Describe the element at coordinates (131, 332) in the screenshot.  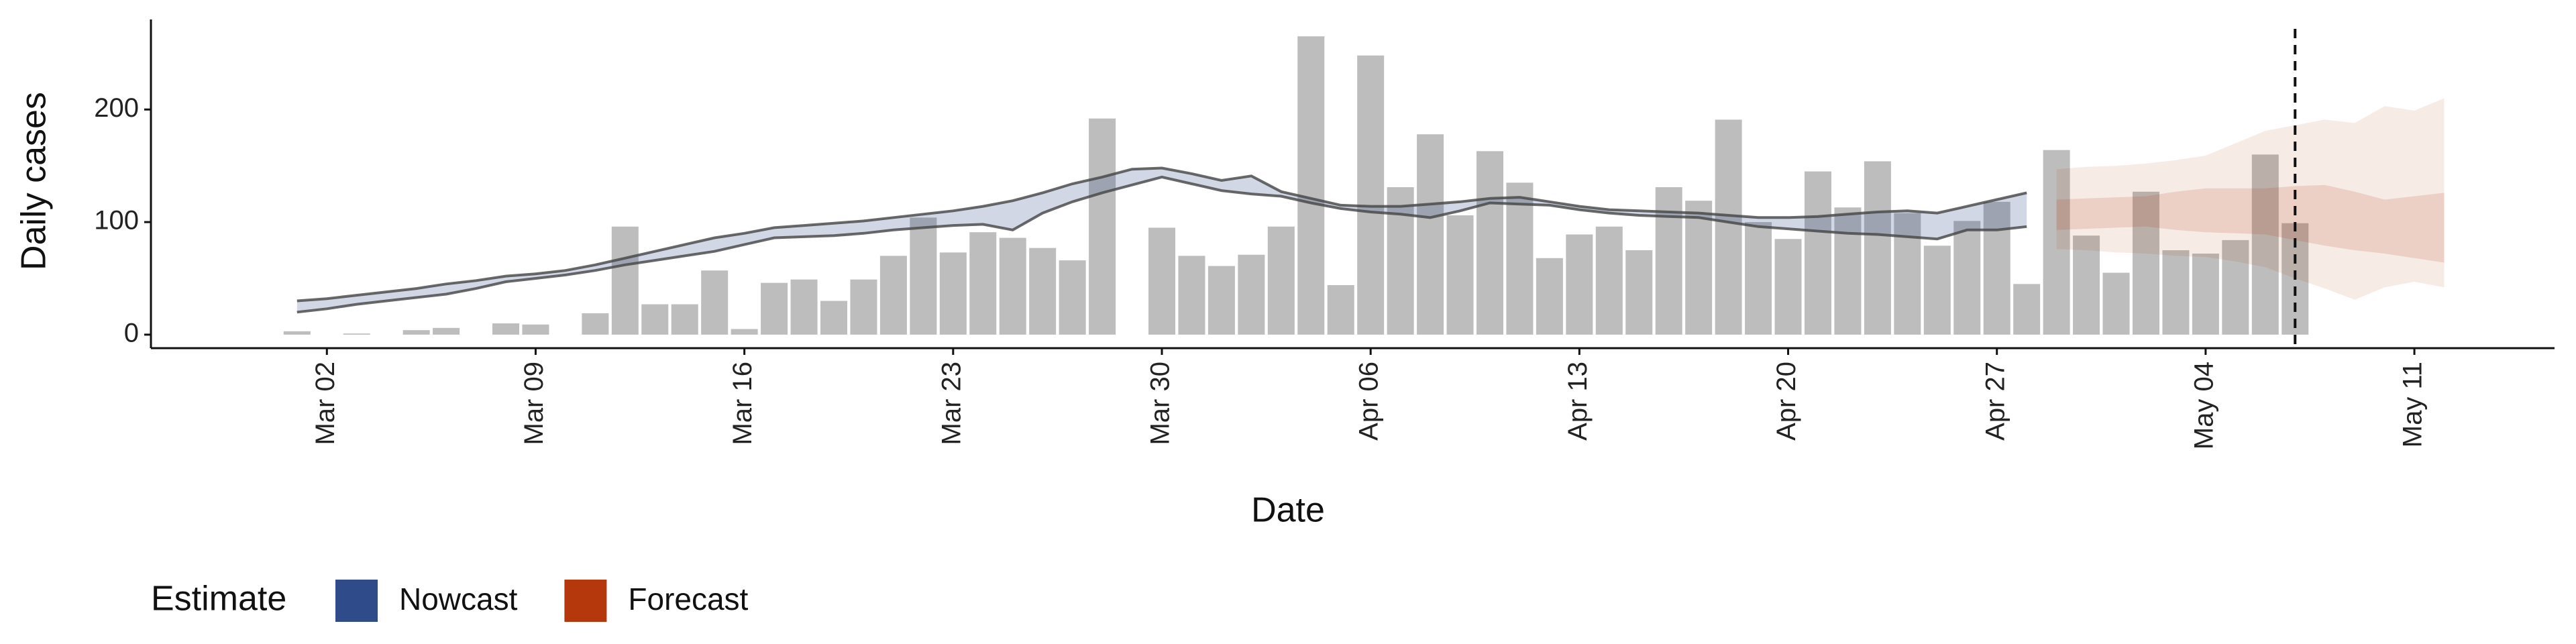
I see `y-tick-label: 0` at that location.